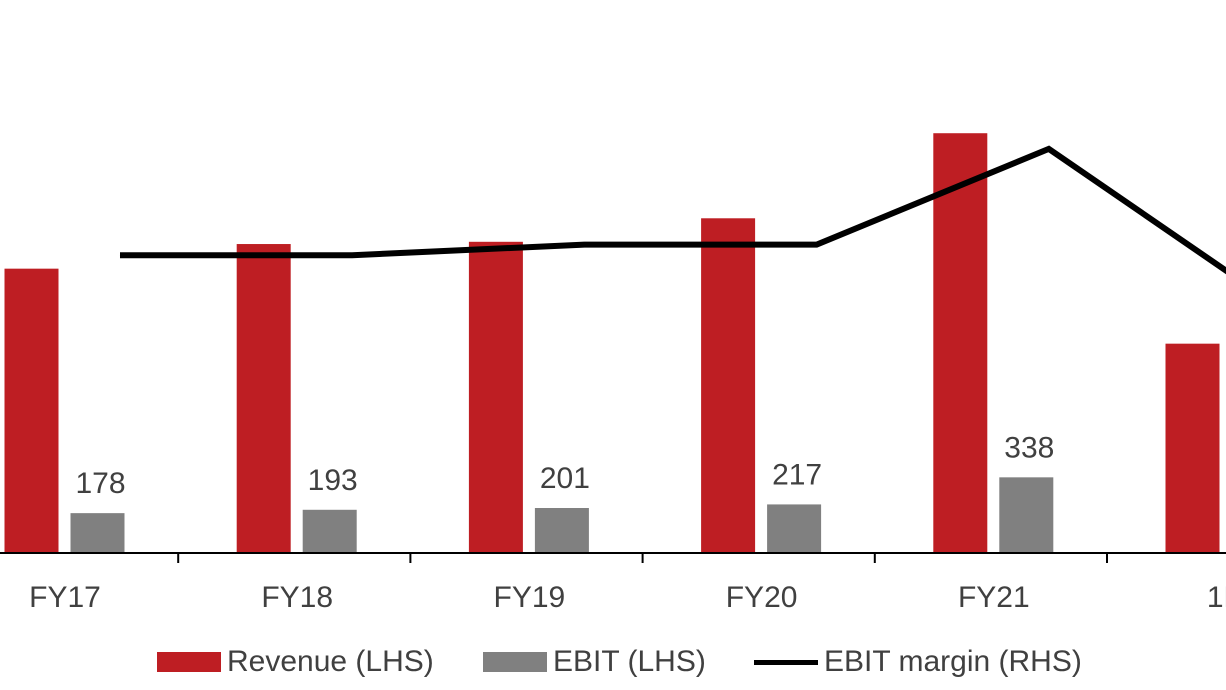 This screenshot has height=690, width=1226. I want to click on legend-label-revenue: Revenue (LHS), so click(330, 661).